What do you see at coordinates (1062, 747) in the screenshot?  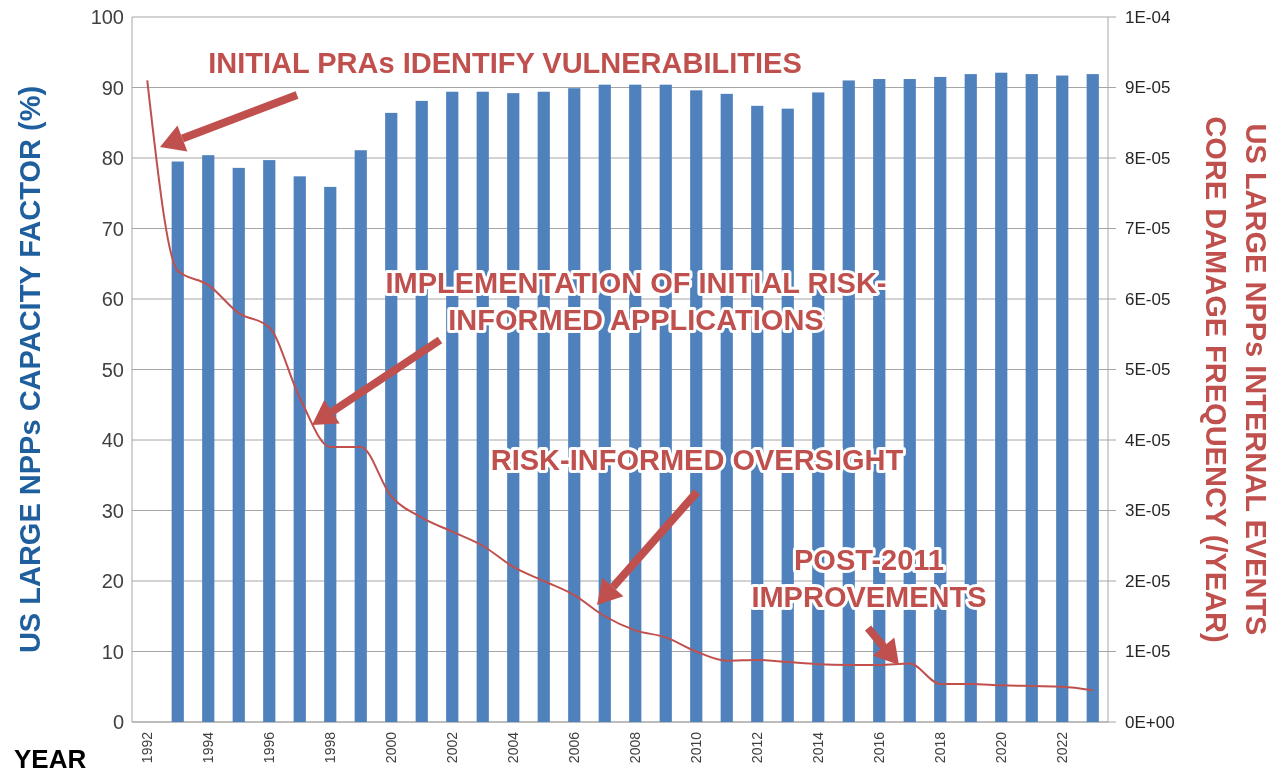 I see `x-tick-label: 2022` at bounding box center [1062, 747].